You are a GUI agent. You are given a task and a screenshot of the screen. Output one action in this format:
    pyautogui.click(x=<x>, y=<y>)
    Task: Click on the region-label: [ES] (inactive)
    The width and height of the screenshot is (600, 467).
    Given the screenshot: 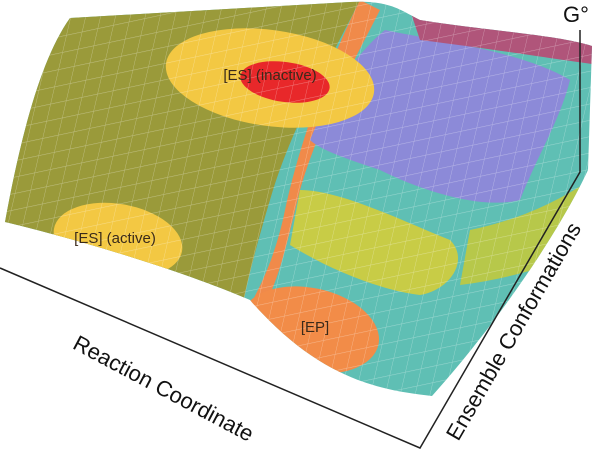 What is the action you would take?
    pyautogui.click(x=269, y=75)
    